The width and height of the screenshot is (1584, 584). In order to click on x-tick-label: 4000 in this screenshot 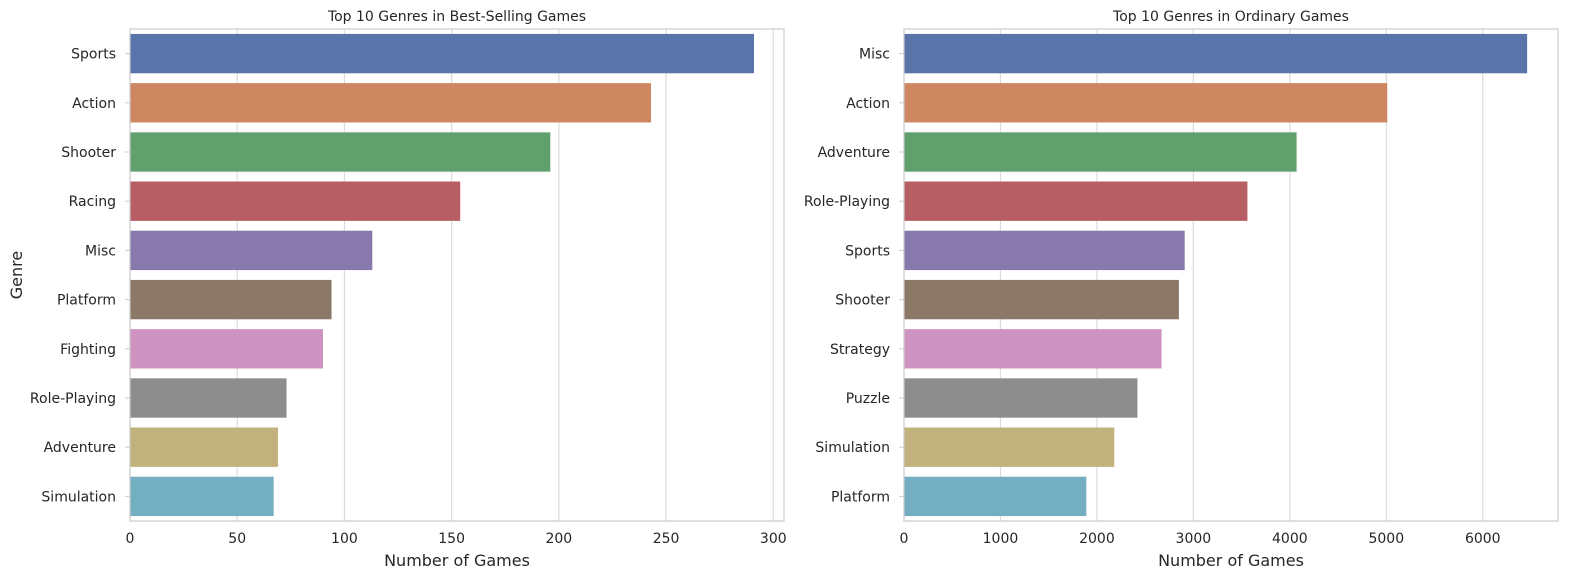, I will do `click(1290, 539)`.